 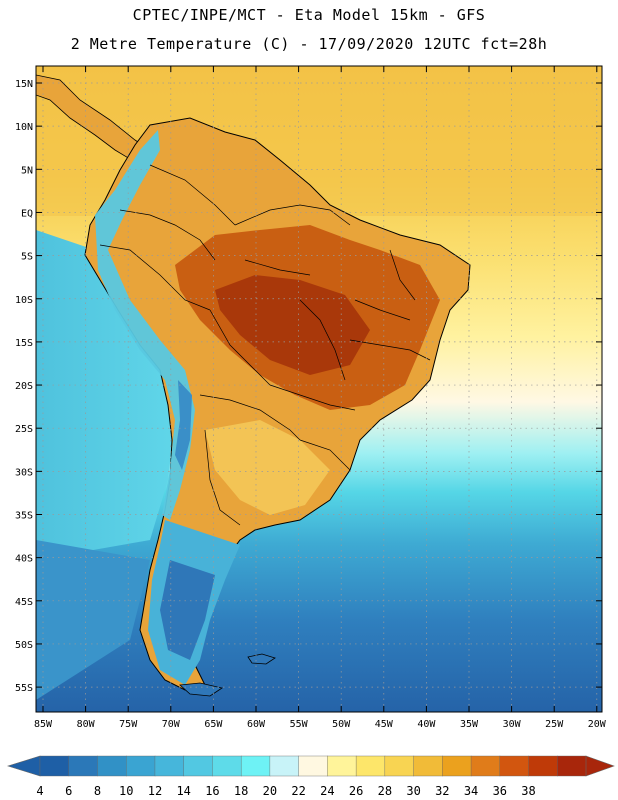 I want to click on colorbar-label: 12, so click(x=155, y=791).